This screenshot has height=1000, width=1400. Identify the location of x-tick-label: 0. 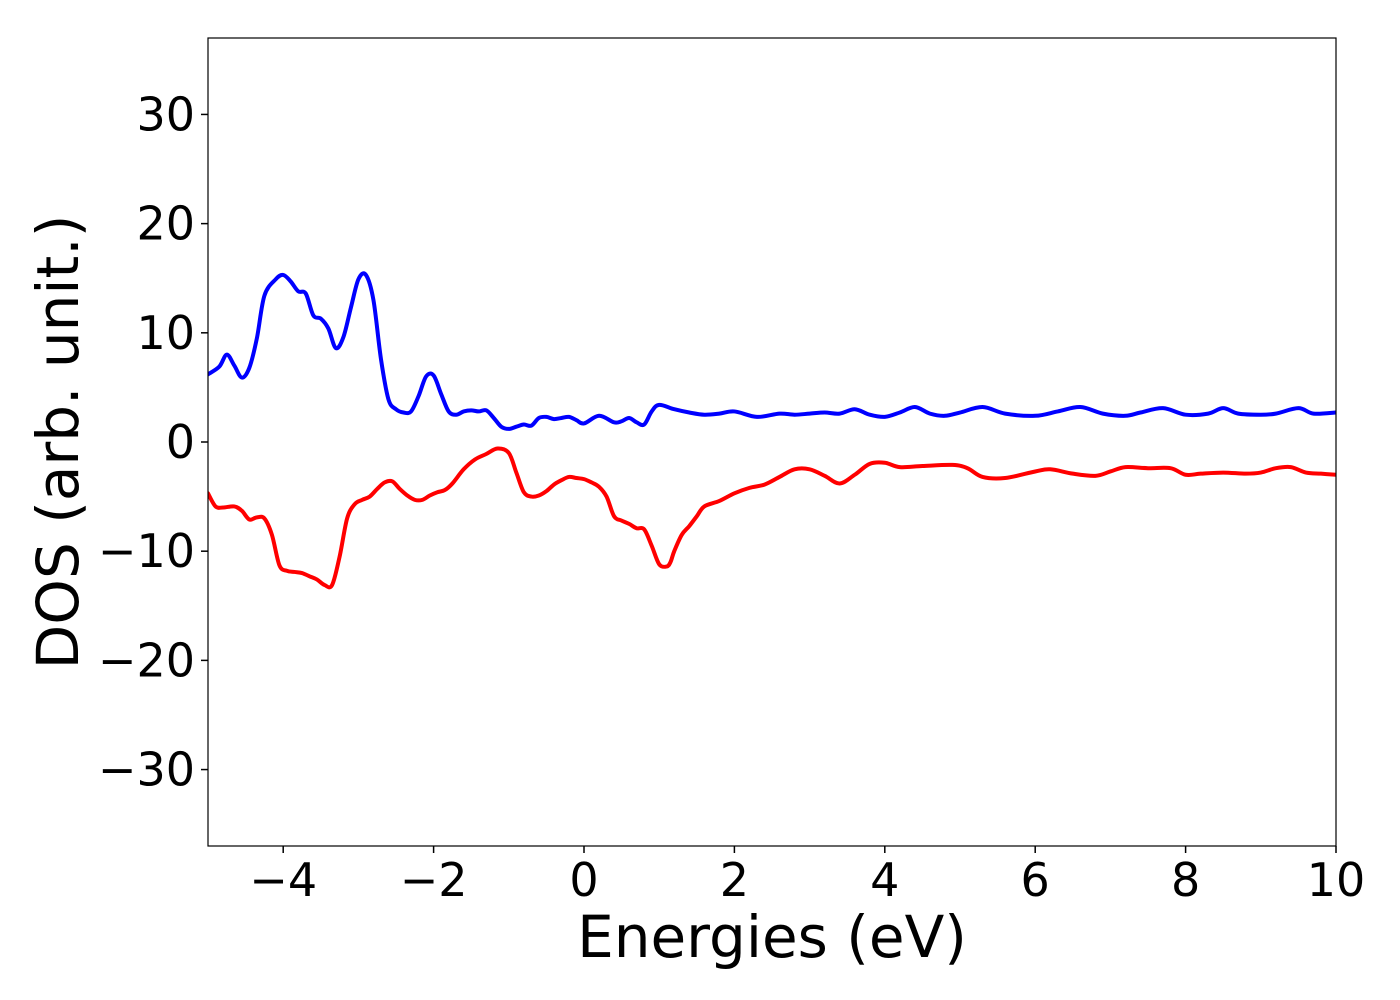
(583, 880).